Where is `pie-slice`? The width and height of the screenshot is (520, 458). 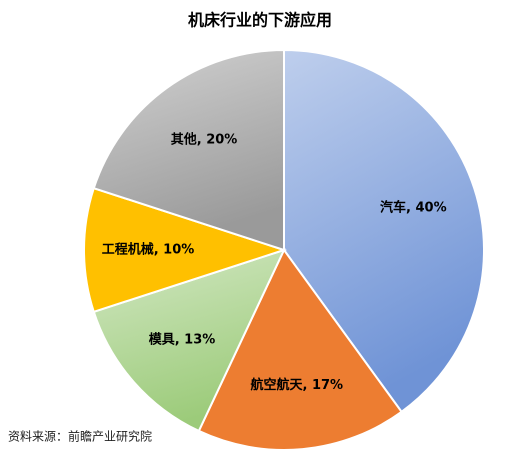
pie-slice is located at coordinates (185, 250).